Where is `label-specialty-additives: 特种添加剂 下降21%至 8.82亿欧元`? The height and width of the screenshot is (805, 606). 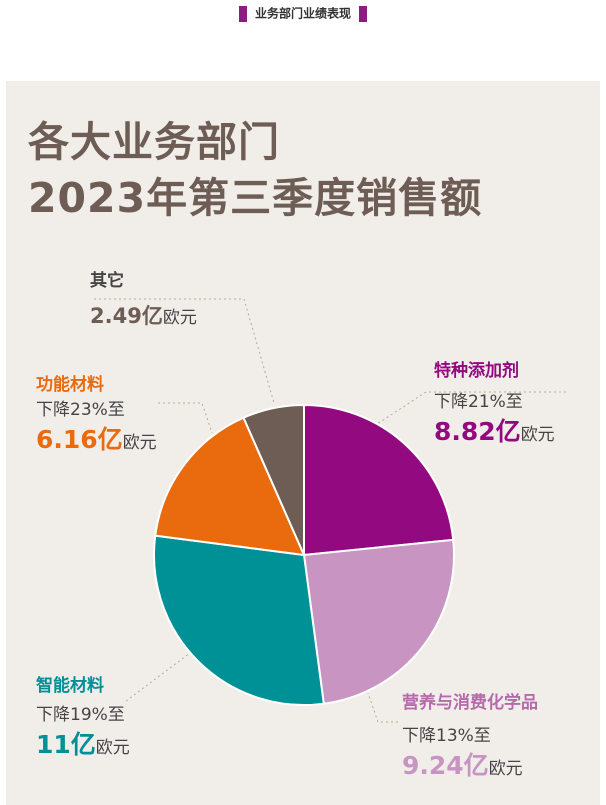
label-specialty-additives: 特种添加剂 下降21%至 8.82亿欧元 is located at coordinates (494, 405).